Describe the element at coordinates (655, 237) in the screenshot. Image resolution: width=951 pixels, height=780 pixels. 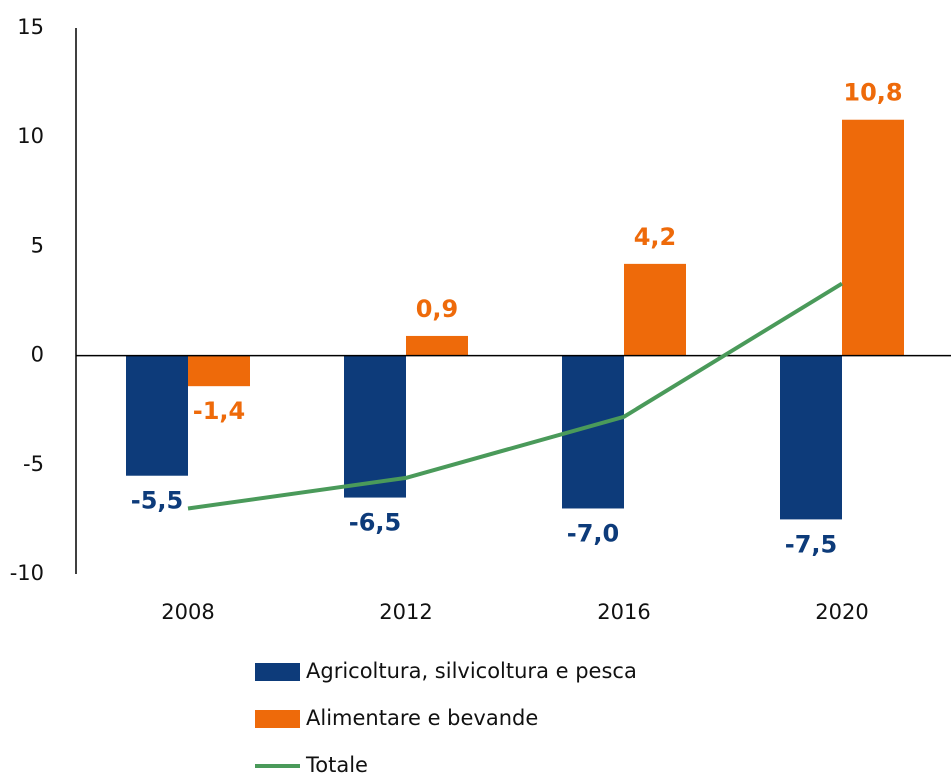
I see `data-label: 4,2` at that location.